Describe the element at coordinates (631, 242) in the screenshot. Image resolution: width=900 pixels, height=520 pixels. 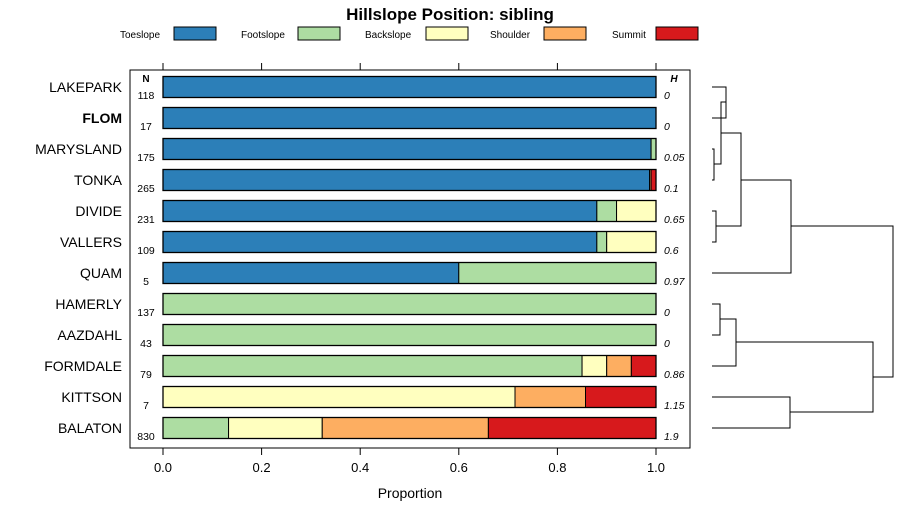
I see `bar-segment-vallers-backslope` at that location.